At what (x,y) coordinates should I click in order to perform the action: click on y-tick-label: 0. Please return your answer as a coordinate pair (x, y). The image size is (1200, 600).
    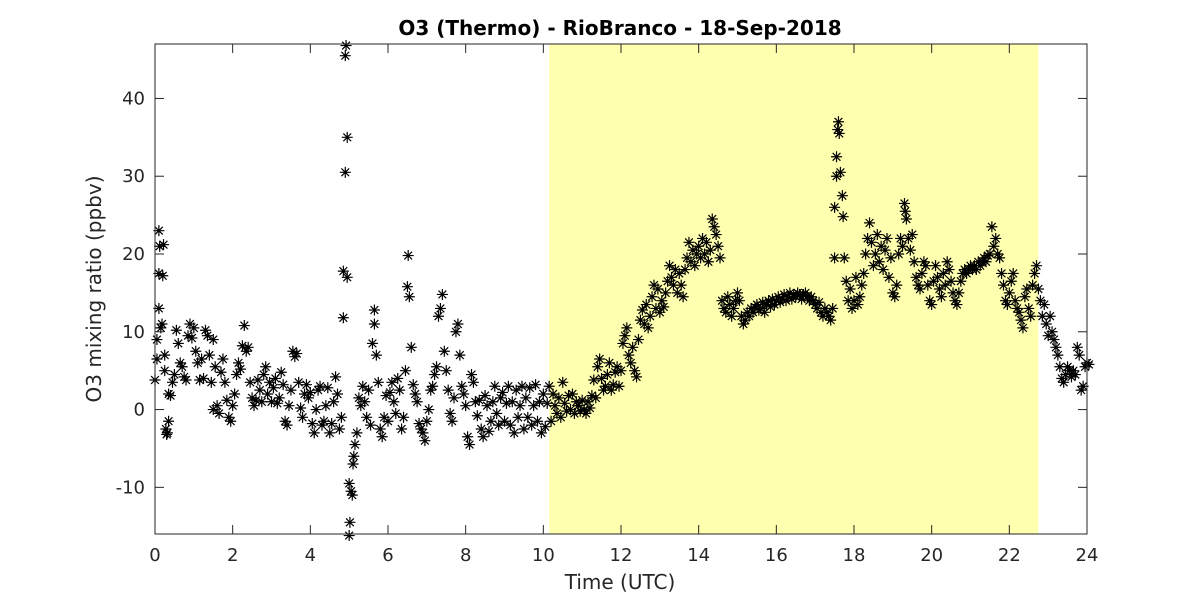
    Looking at the image, I should click on (139, 410).